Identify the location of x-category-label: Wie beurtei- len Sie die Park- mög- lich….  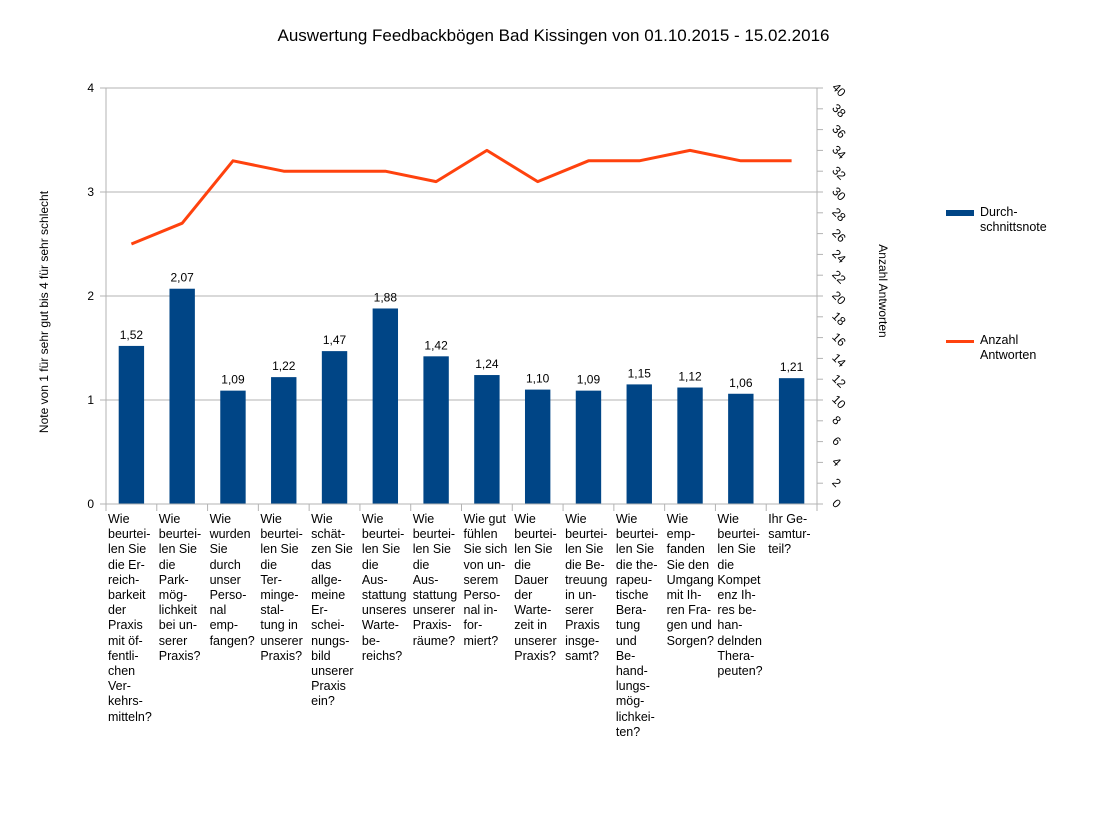
(180, 587).